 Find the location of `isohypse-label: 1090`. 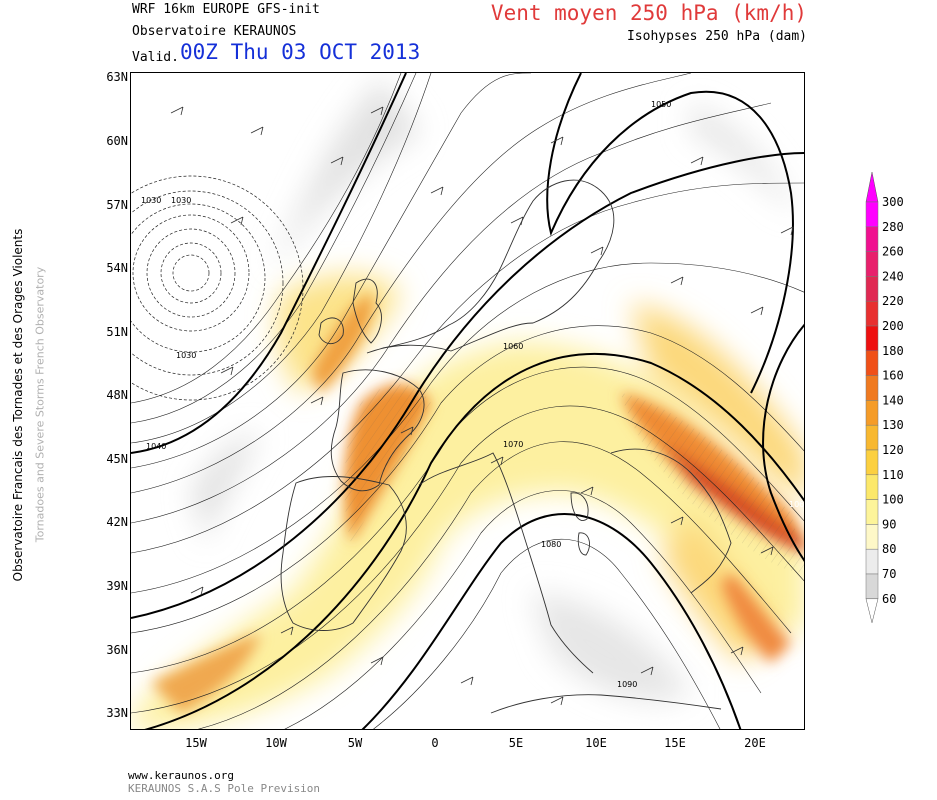

isohypse-label: 1090 is located at coordinates (627, 684).